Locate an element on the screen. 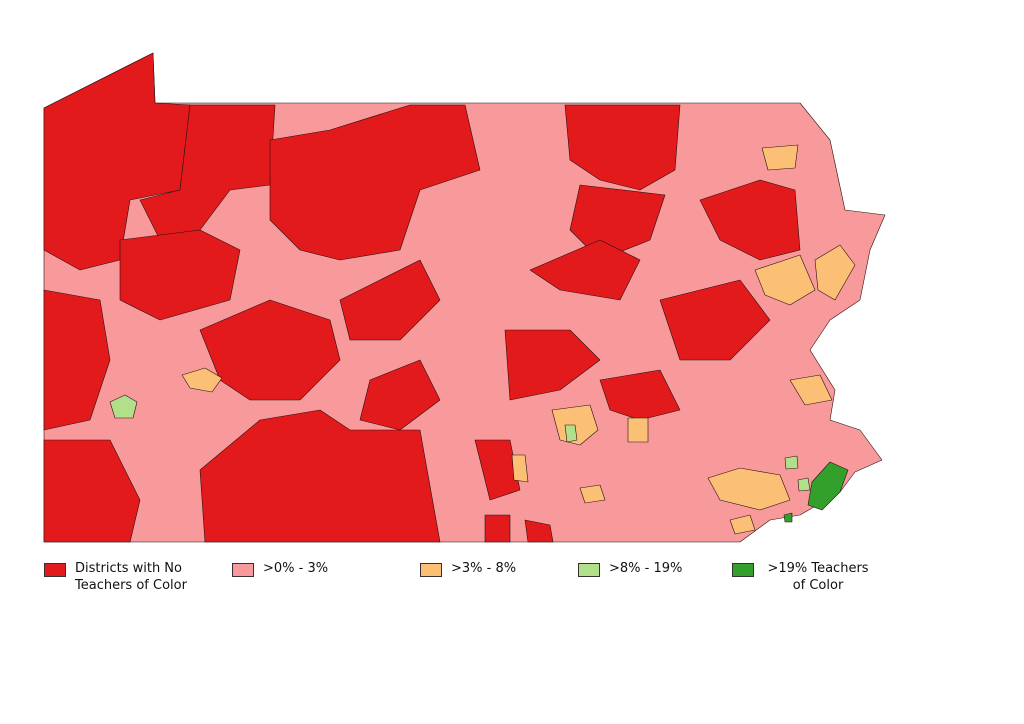  legend-item: >0% - 3% is located at coordinates (280, 568).